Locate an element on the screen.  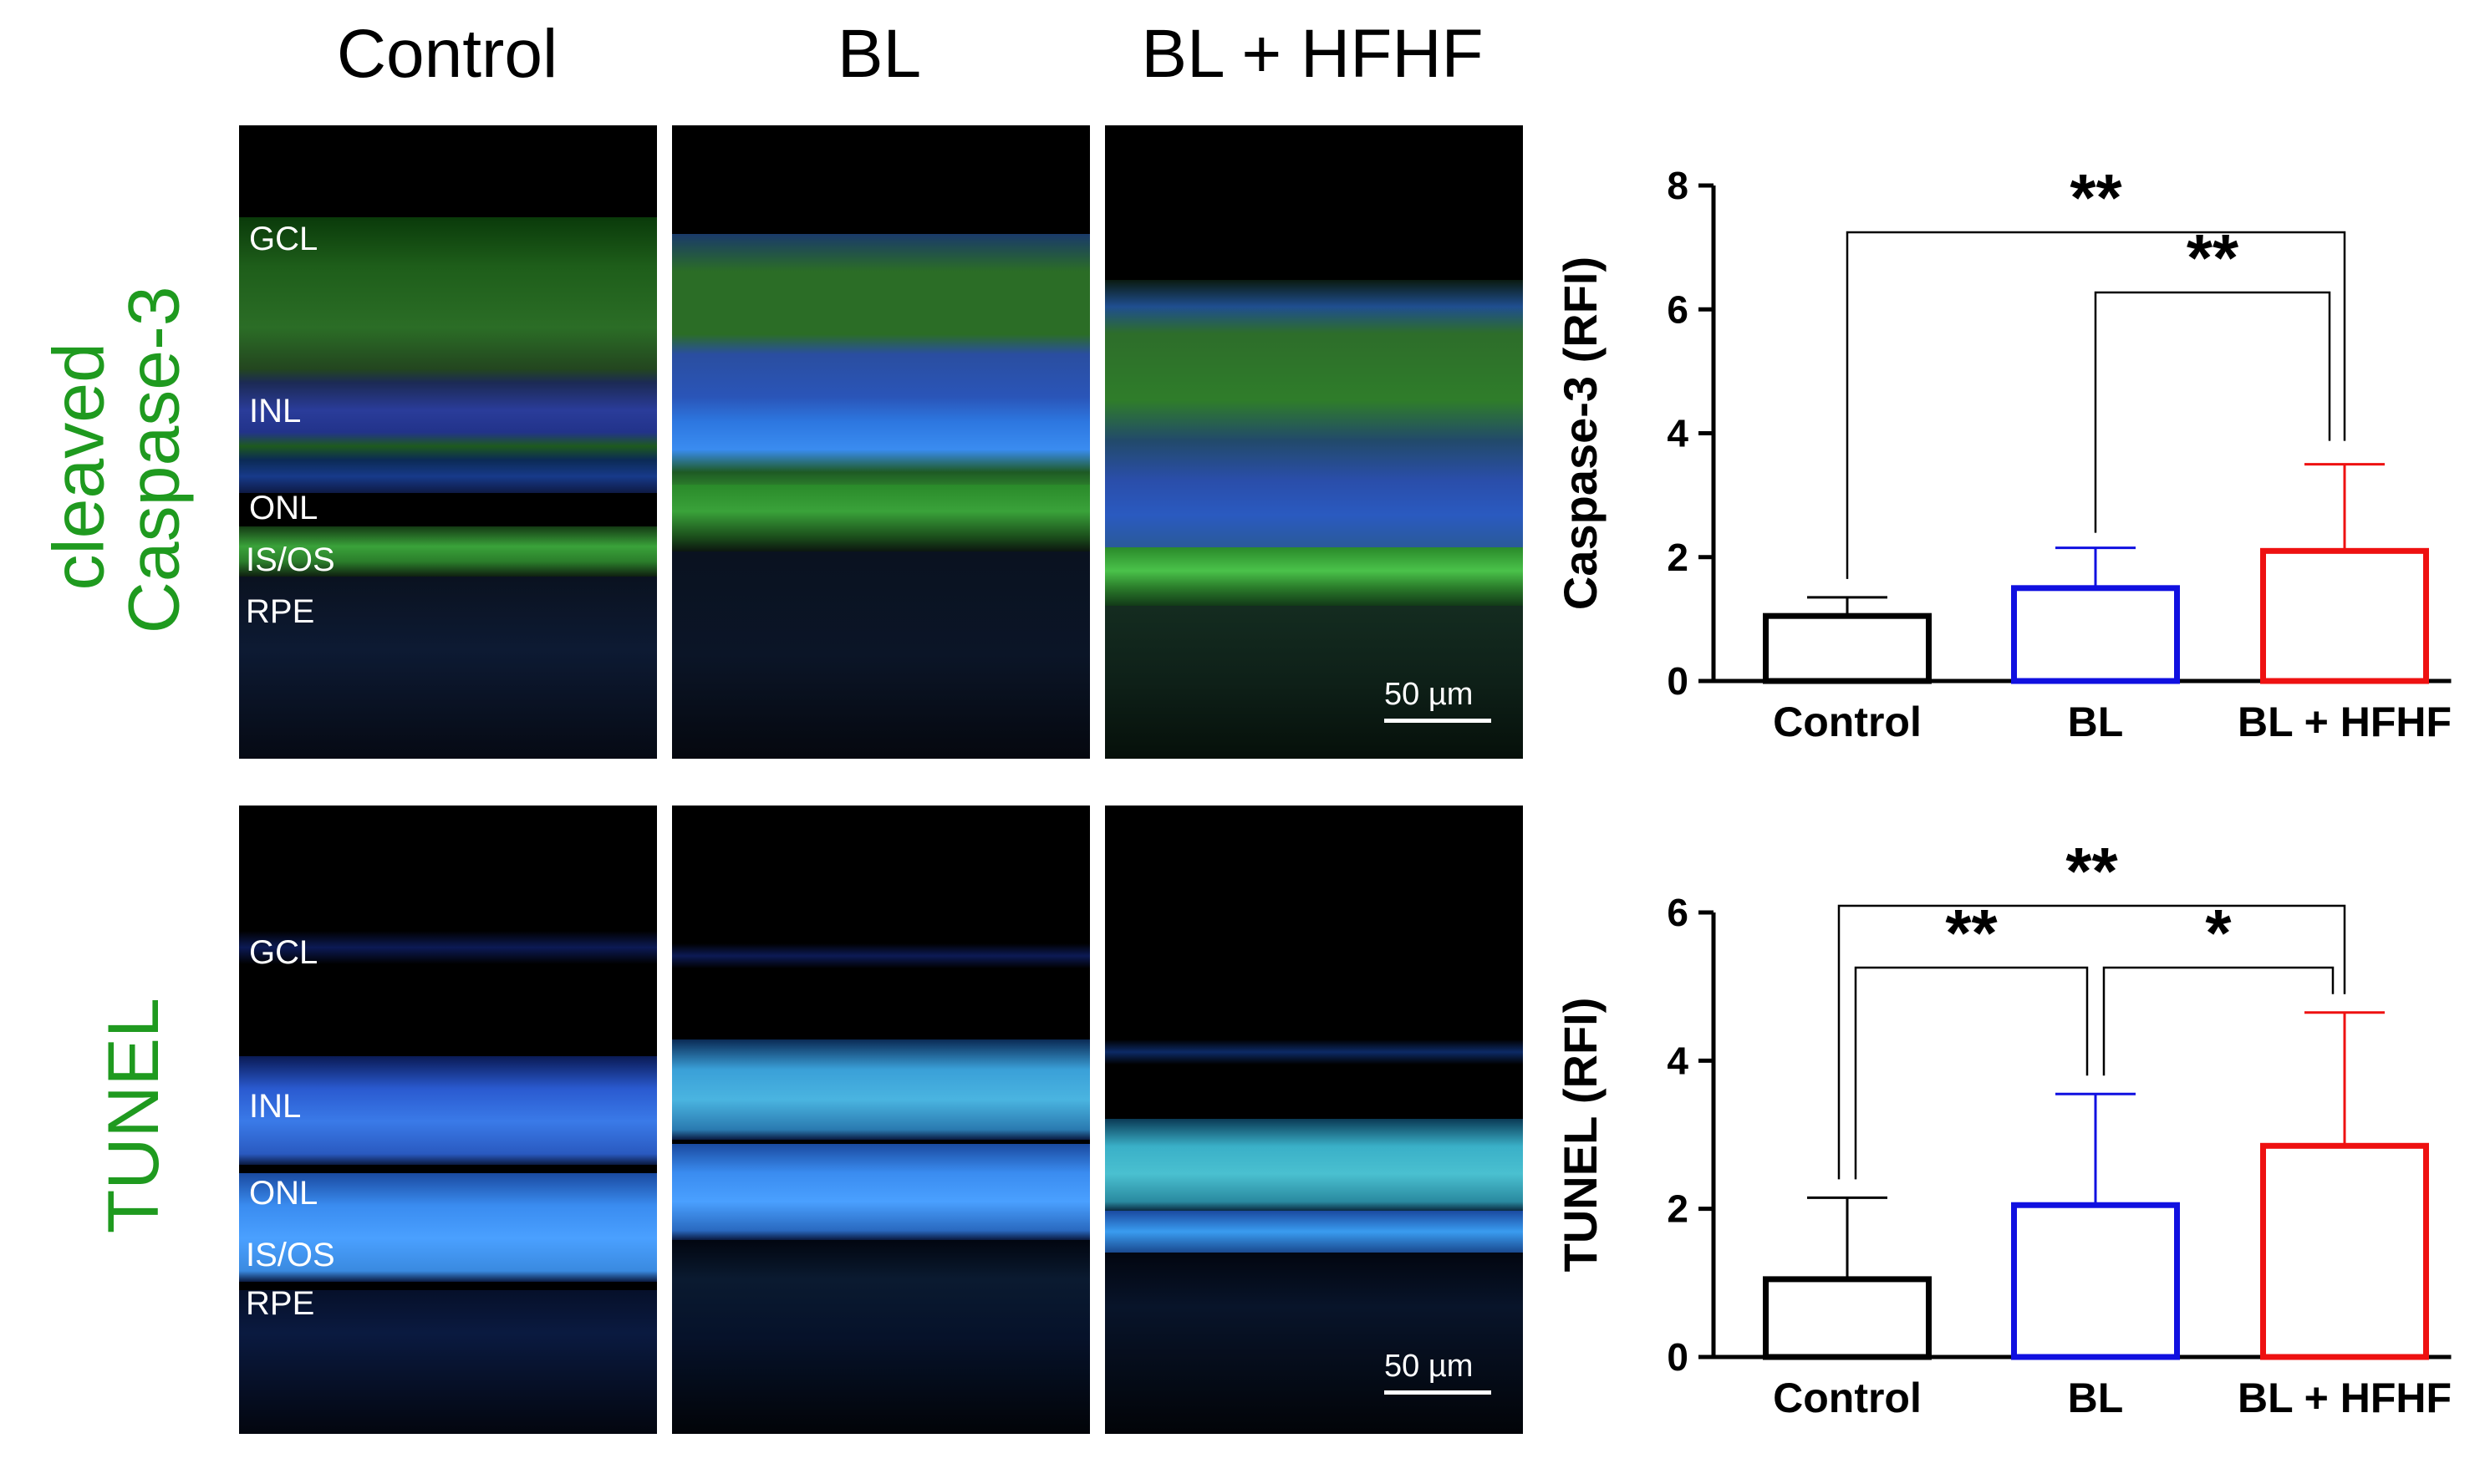
row-label-tunel-line1: TUNEL is located at coordinates (133, 1116).